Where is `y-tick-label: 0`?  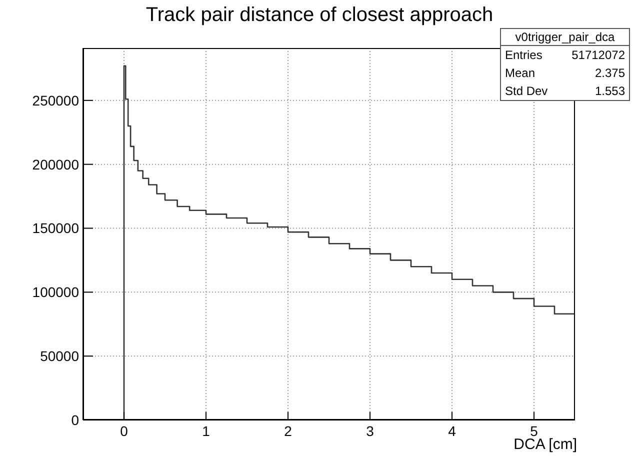
y-tick-label: 0 is located at coordinates (75, 420).